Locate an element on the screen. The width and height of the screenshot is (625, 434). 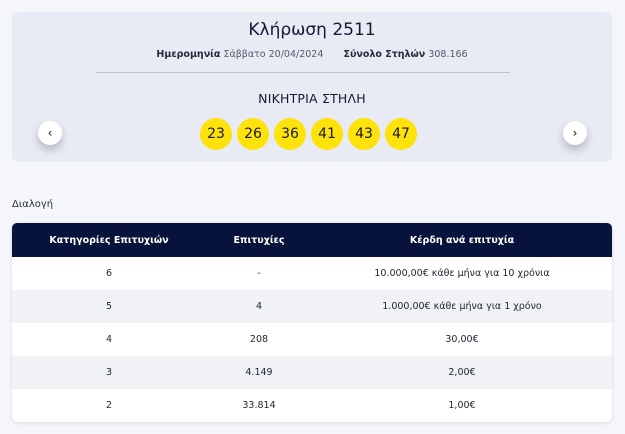
category-cell: 3 is located at coordinates (109, 372).